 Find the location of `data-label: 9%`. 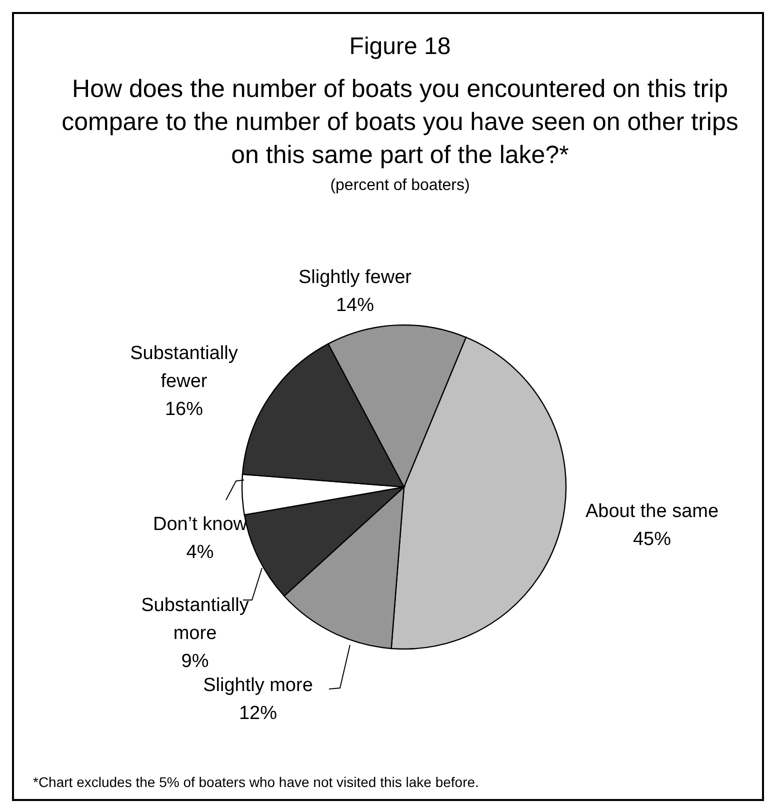

data-label: 9% is located at coordinates (195, 661).